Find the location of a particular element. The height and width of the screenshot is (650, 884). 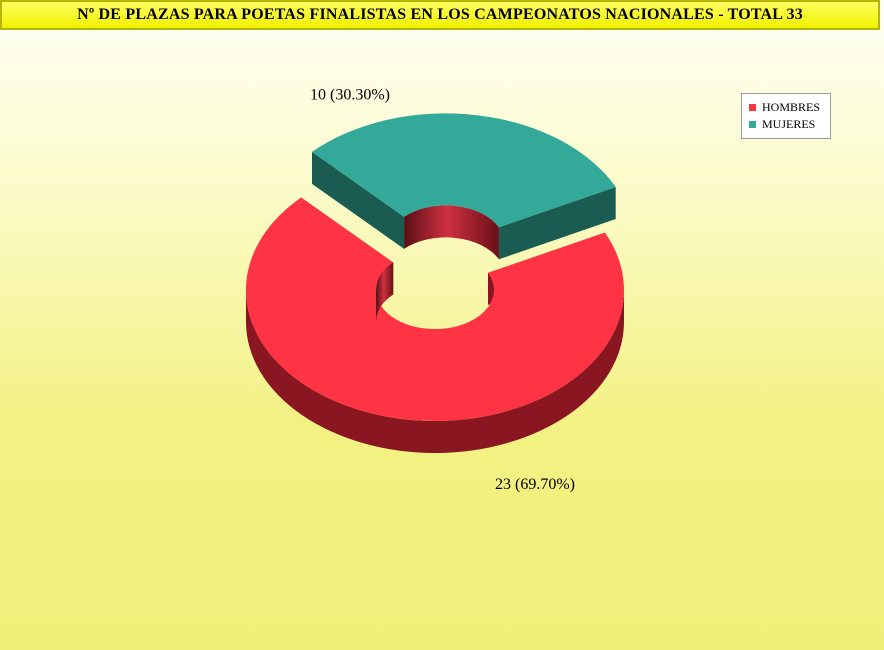

legend-swatch-hombres is located at coordinates (752, 107).